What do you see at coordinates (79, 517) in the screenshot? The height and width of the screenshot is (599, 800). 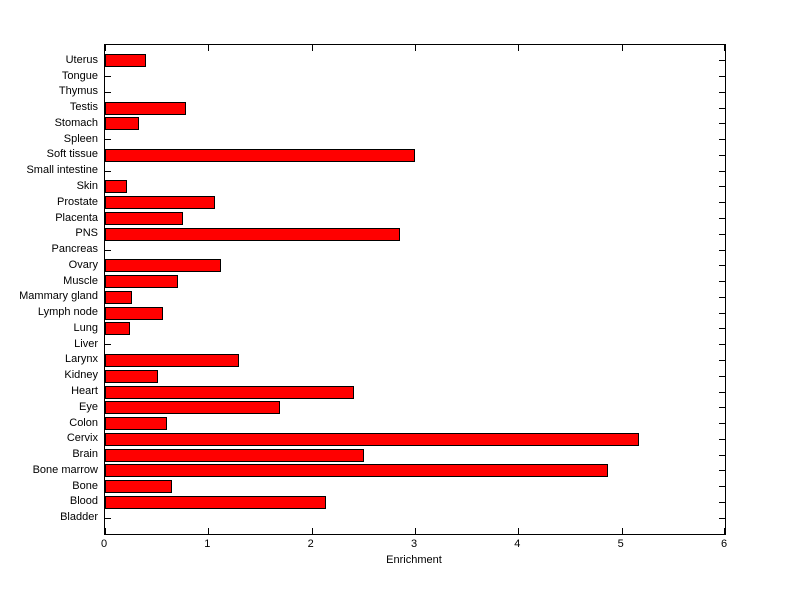 I see `y-tick-label: Bladder` at bounding box center [79, 517].